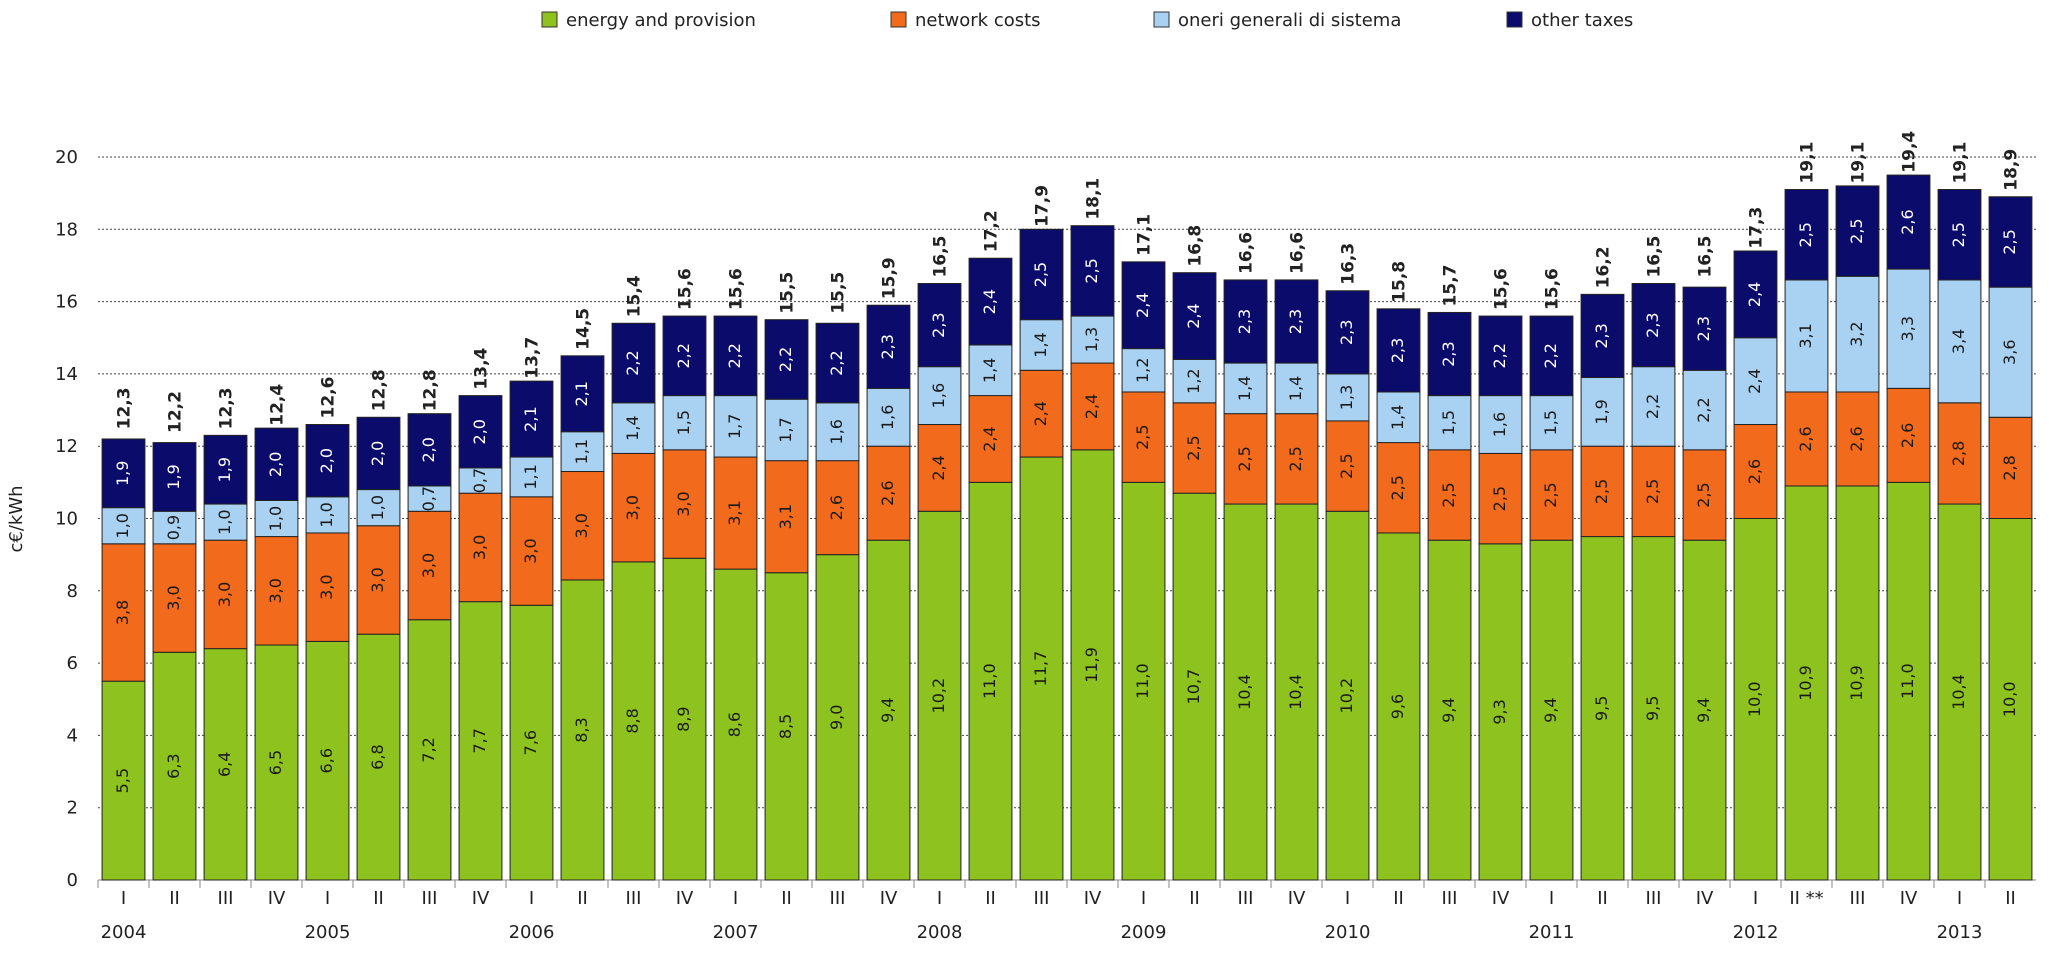 This screenshot has width=2049, height=966. Describe the element at coordinates (581, 729) in the screenshot. I see `value-label: 8,3` at that location.